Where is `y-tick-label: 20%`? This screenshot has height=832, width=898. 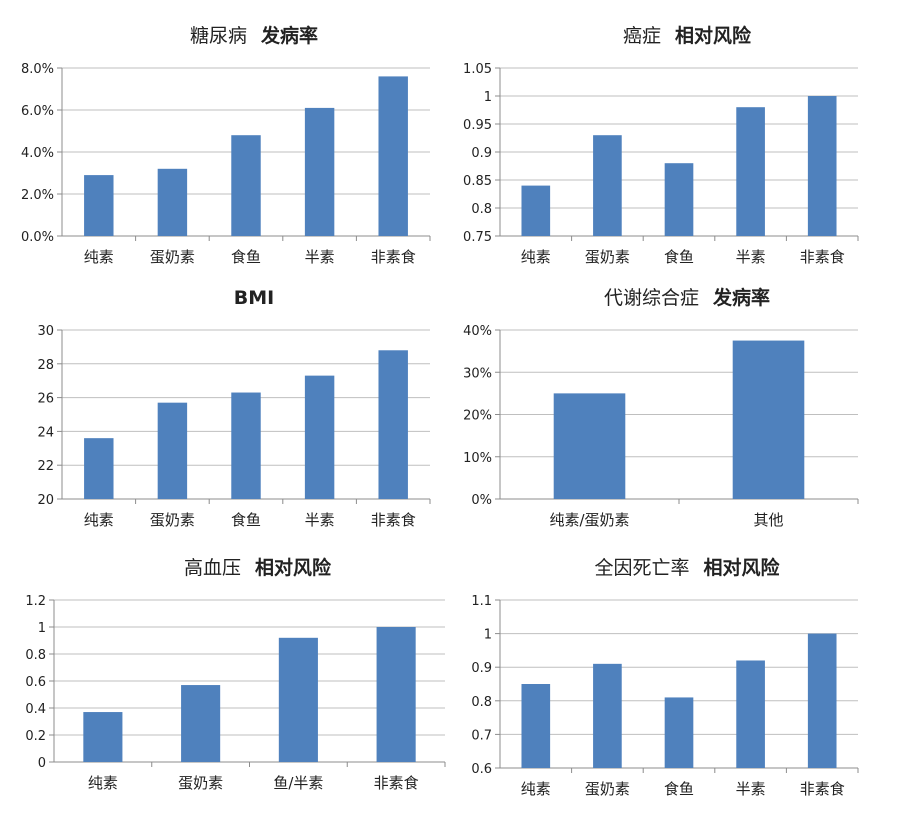 y-tick-label: 20% is located at coordinates (477, 416).